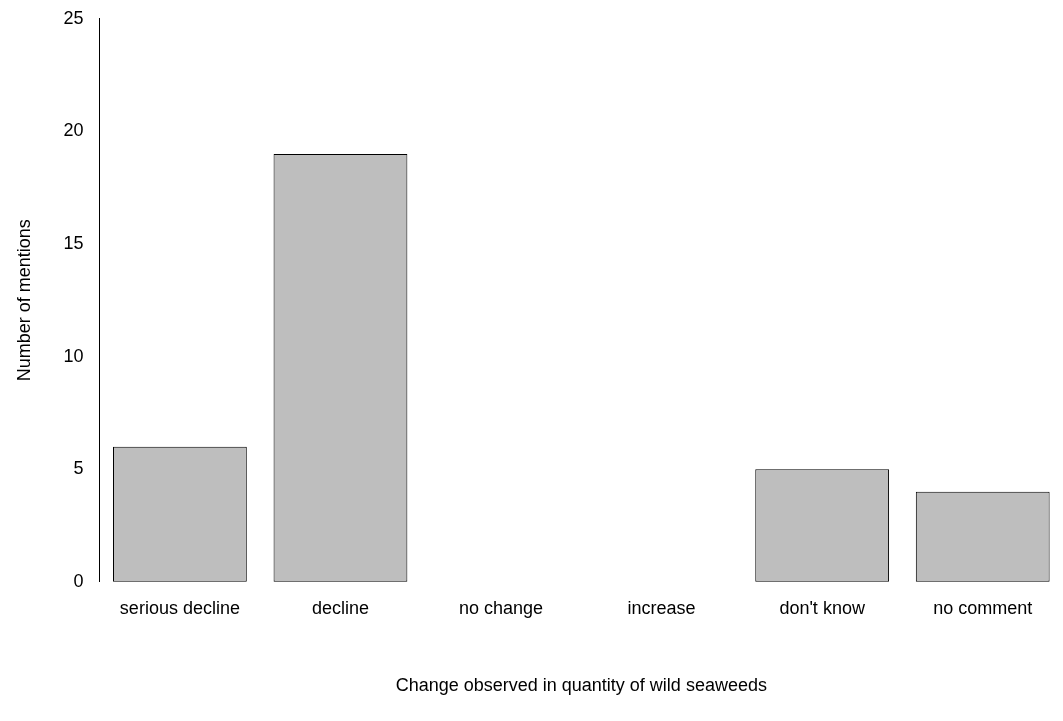 Image resolution: width=1063 pixels, height=721 pixels. What do you see at coordinates (78, 580) in the screenshot?
I see `y-tick-label: 0` at bounding box center [78, 580].